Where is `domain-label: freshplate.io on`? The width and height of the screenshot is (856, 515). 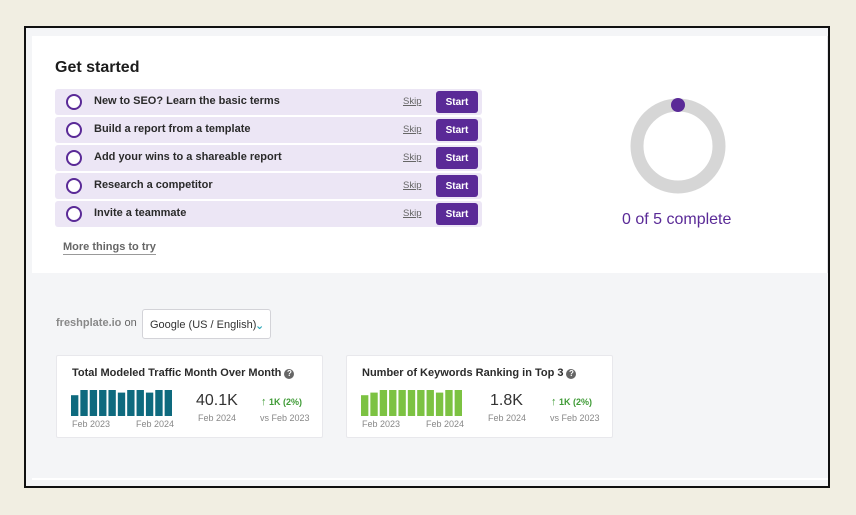
domain-label: freshplate.io on is located at coordinates (96, 323).